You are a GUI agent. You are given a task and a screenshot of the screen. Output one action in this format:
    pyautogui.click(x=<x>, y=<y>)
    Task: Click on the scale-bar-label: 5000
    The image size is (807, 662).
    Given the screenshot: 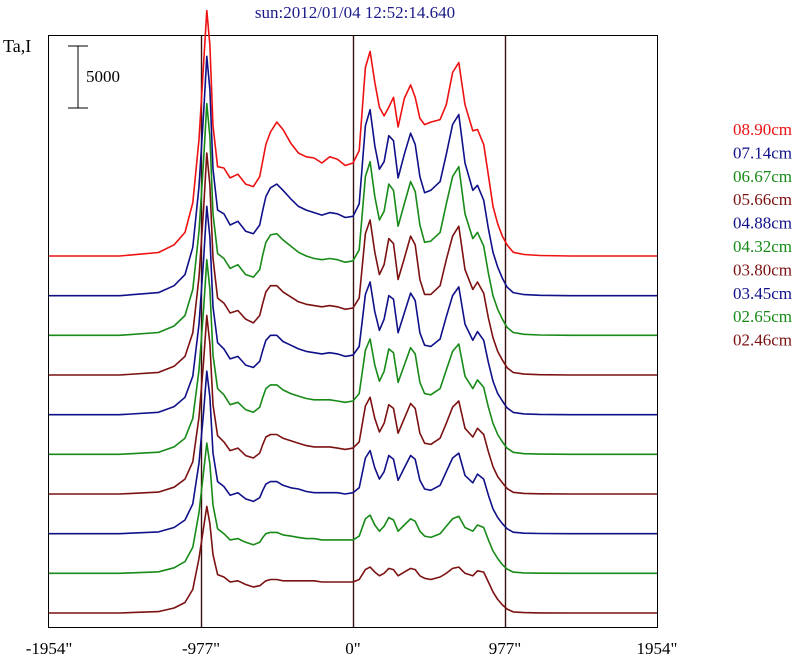 What is the action you would take?
    pyautogui.click(x=103, y=76)
    